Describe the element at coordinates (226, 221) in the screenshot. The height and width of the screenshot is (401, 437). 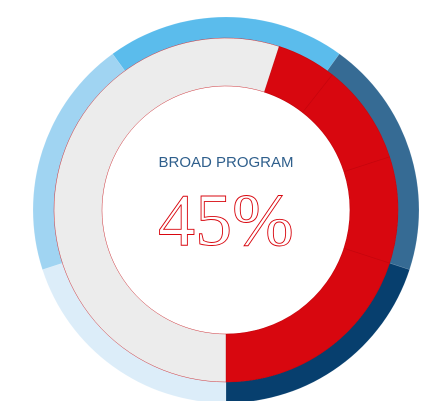
I see `headline-value: 45%` at that location.